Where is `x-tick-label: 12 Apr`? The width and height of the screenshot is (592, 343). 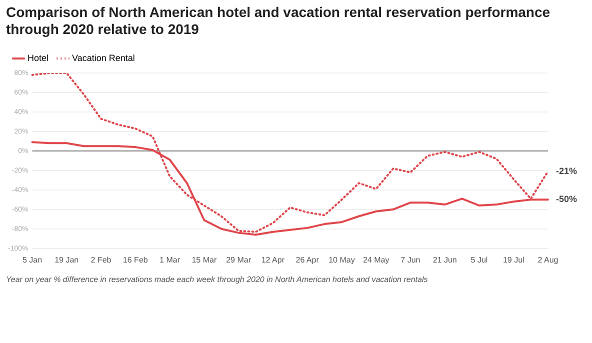
x-tick-label: 12 Apr is located at coordinates (273, 259).